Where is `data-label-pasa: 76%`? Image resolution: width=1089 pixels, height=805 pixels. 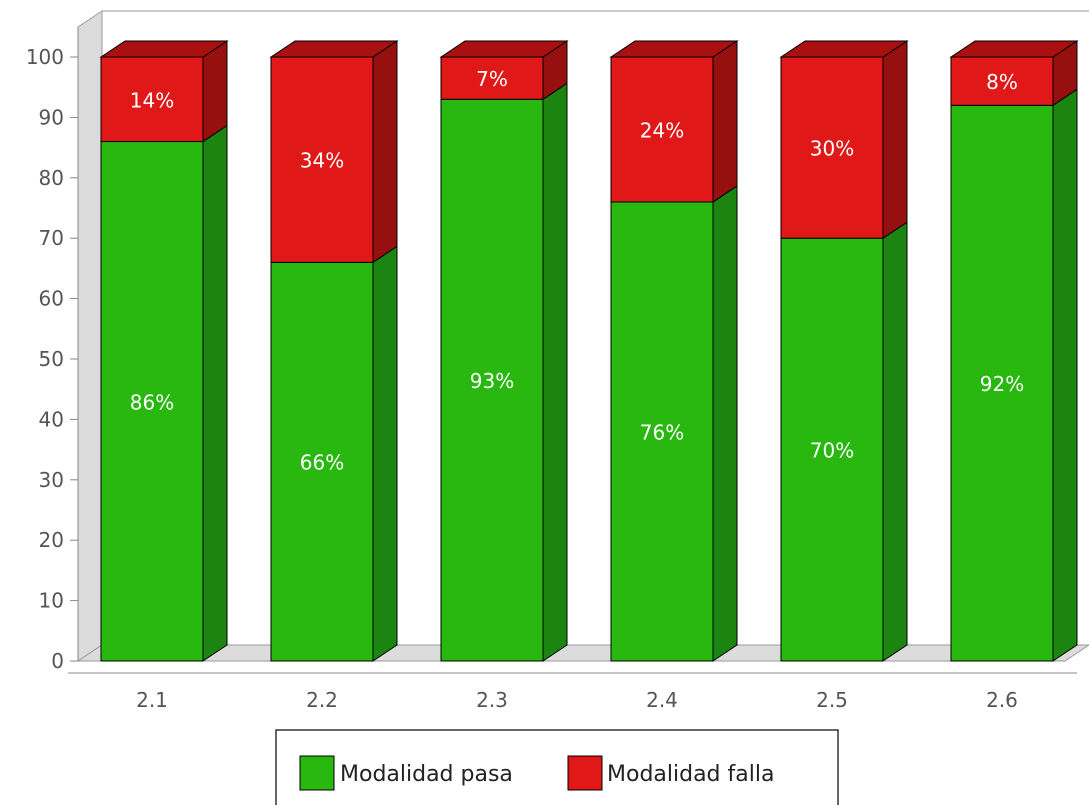
data-label-pasa: 76% is located at coordinates (662, 432).